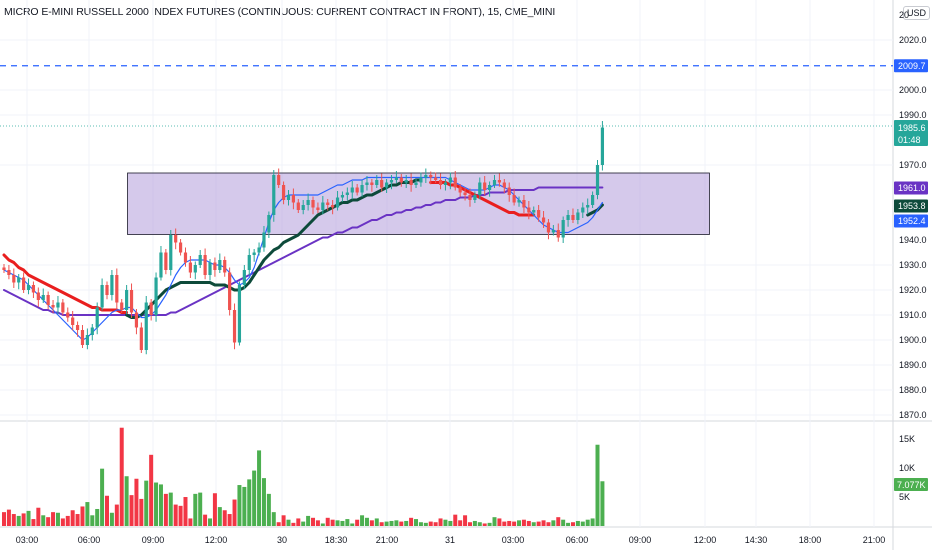 This screenshot has width=932, height=550. What do you see at coordinates (917, 13) in the screenshot?
I see `currency-selector: USD` at bounding box center [917, 13].